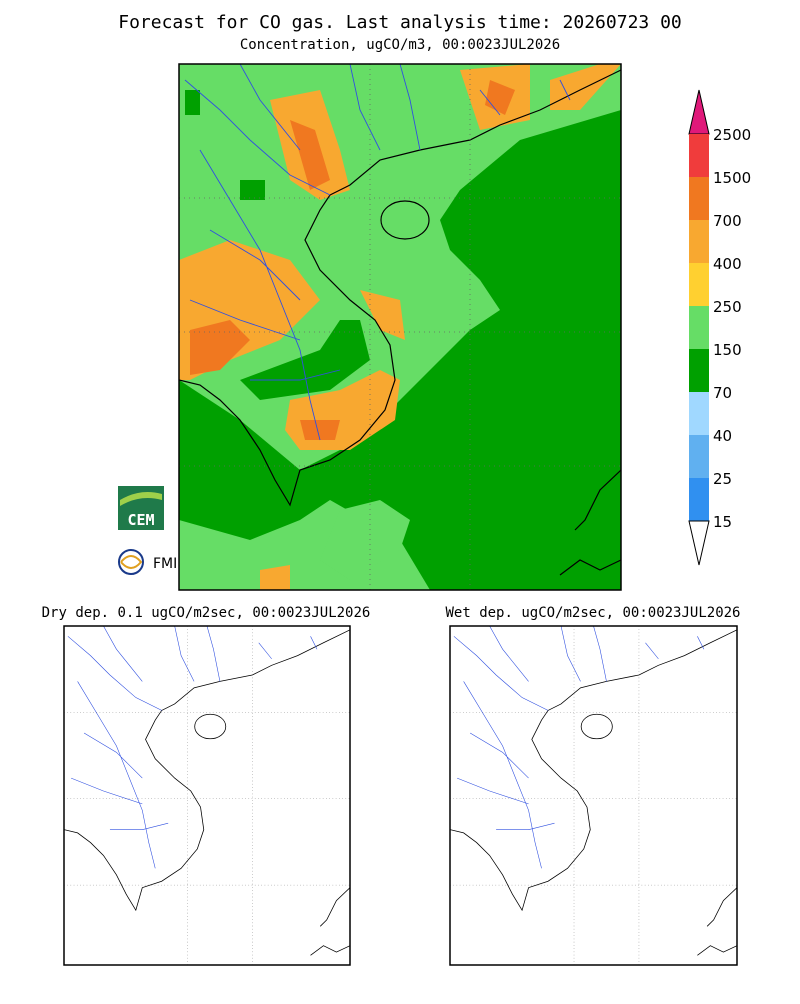  Describe the element at coordinates (727, 350) in the screenshot. I see `colorbar-label: 150` at that location.